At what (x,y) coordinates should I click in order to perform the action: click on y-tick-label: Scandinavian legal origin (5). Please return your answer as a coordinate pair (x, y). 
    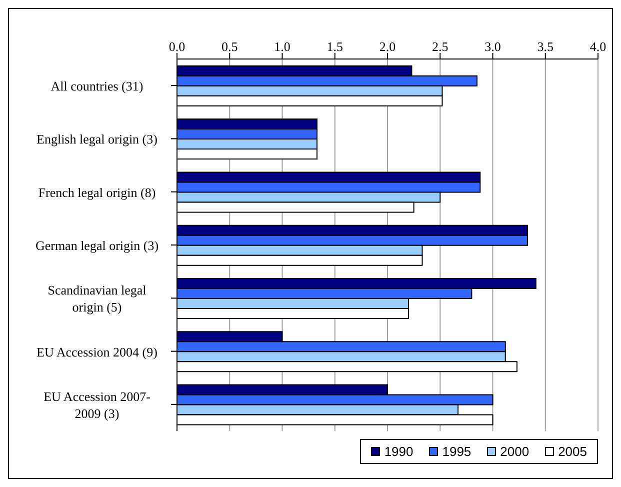
    Looking at the image, I should click on (97, 298).